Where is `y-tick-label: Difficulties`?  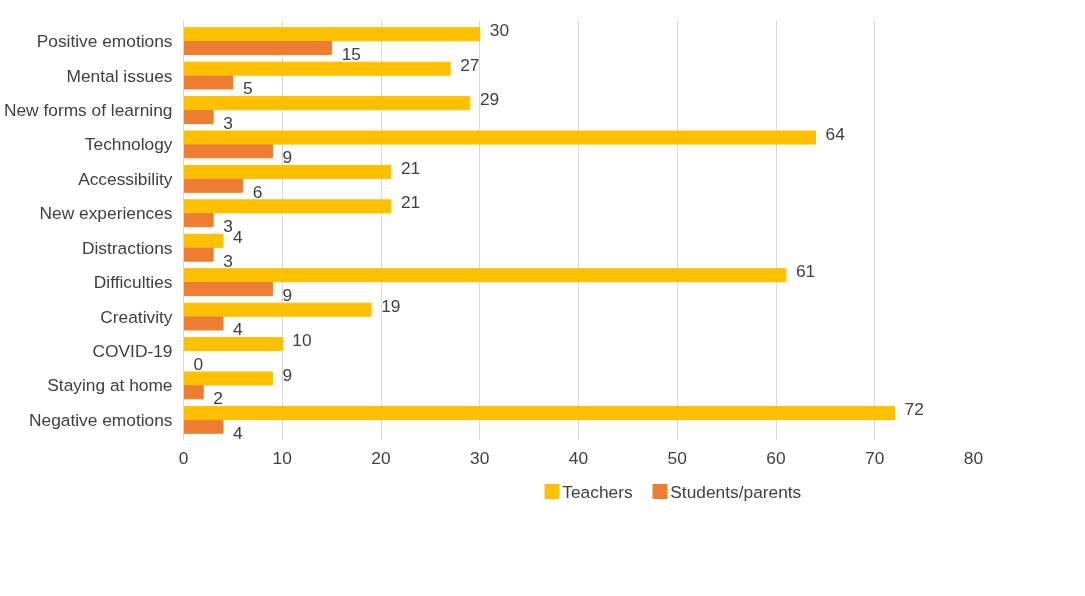
y-tick-label: Difficulties is located at coordinates (133, 282).